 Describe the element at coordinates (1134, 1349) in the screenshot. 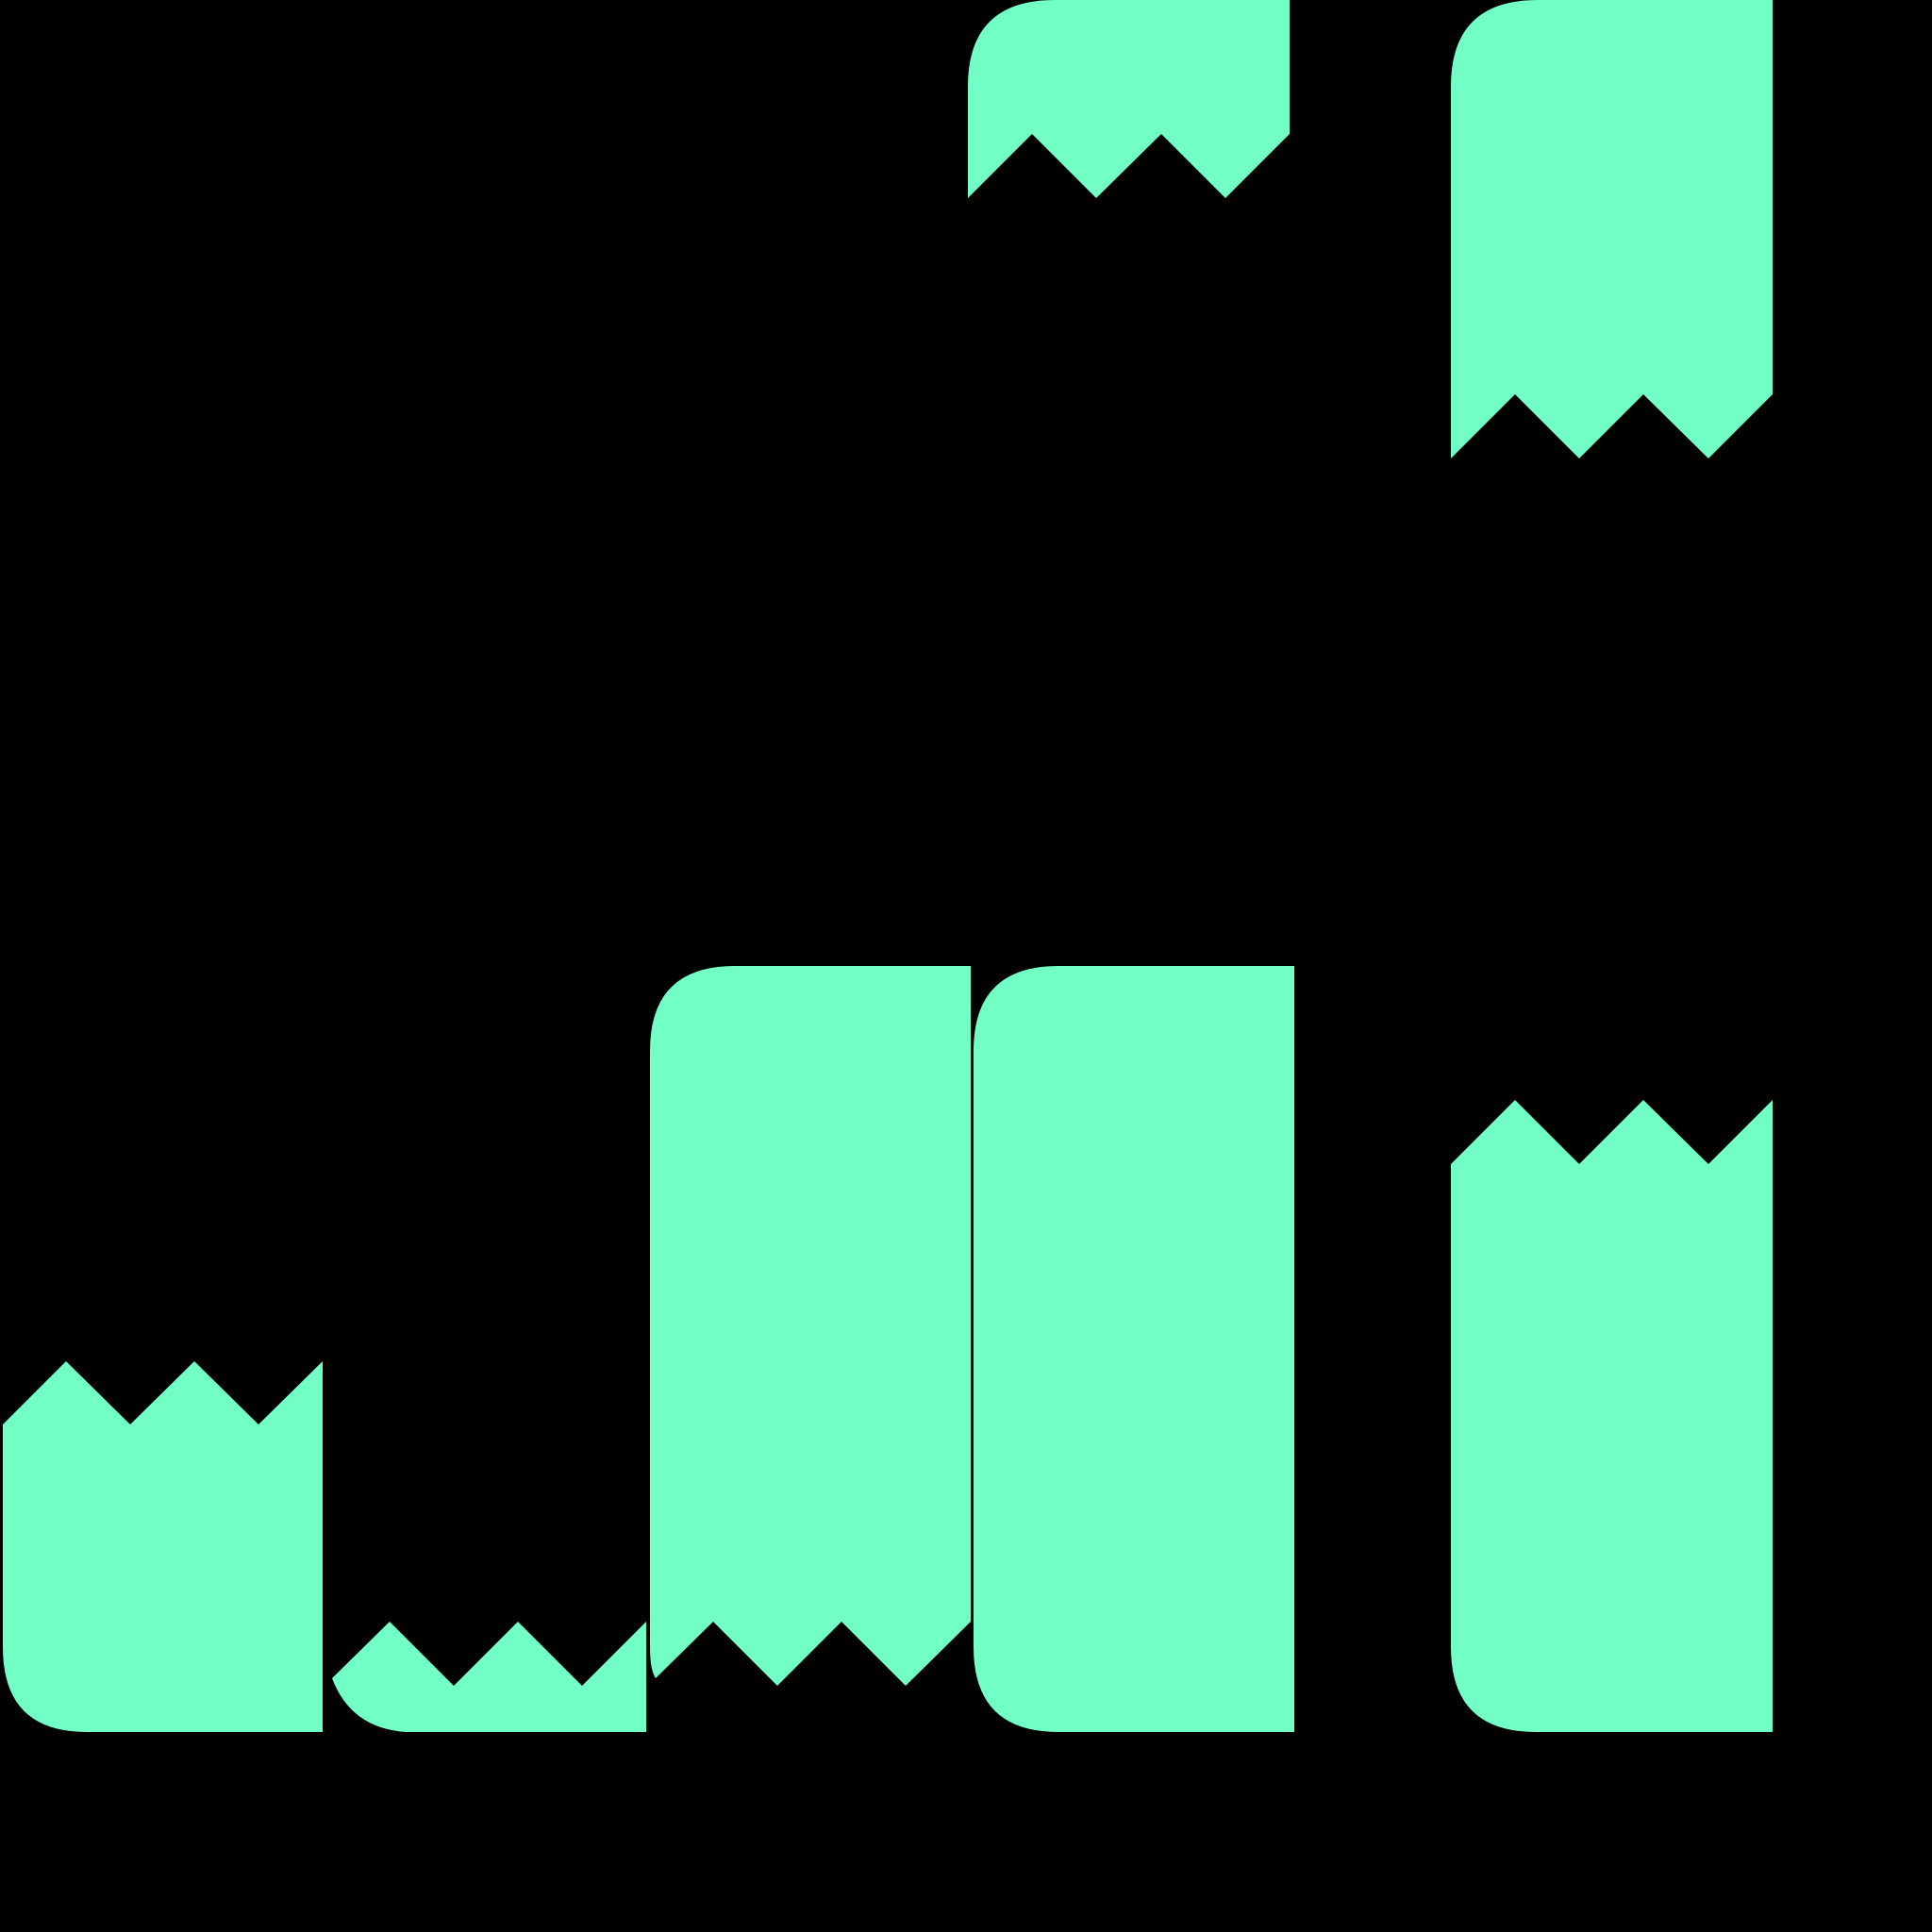

I see `solid-block-bottom-center` at that location.